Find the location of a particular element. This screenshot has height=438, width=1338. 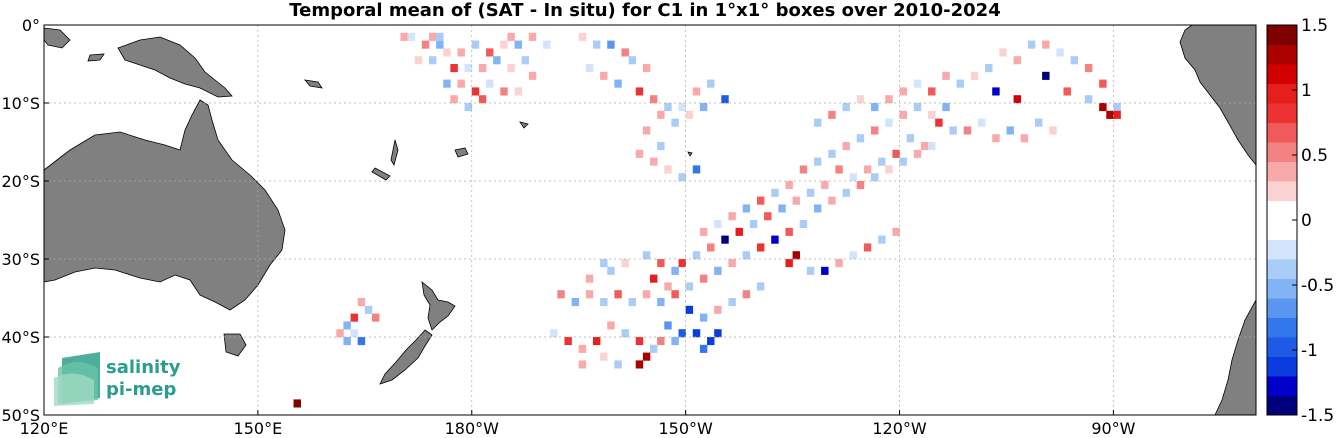

x-tick-label: 150°E is located at coordinates (258, 428).